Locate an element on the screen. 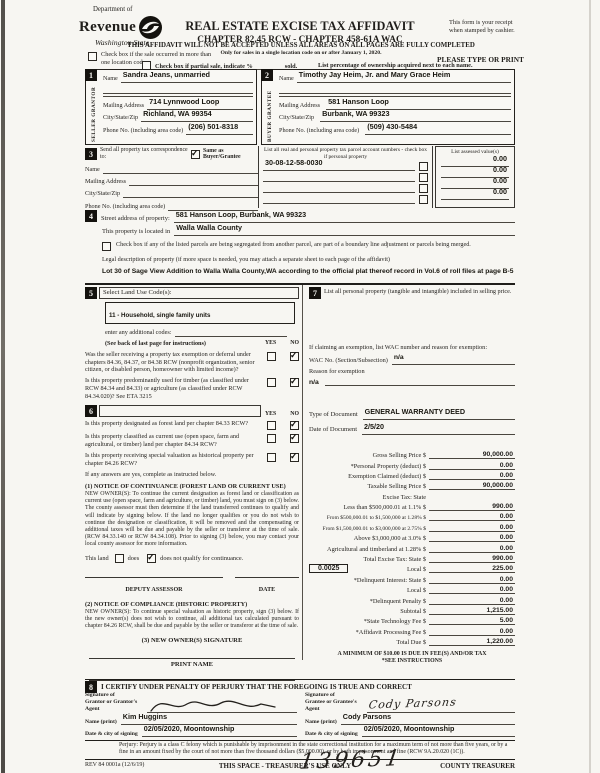 The image size is (600, 773). corr-mailing-field is located at coordinates (193, 185).